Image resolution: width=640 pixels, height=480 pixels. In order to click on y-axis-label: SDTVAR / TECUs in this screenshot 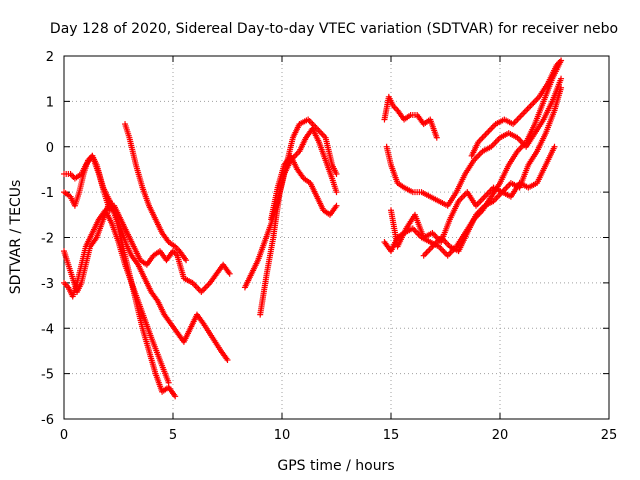, I will do `click(16, 237)`.